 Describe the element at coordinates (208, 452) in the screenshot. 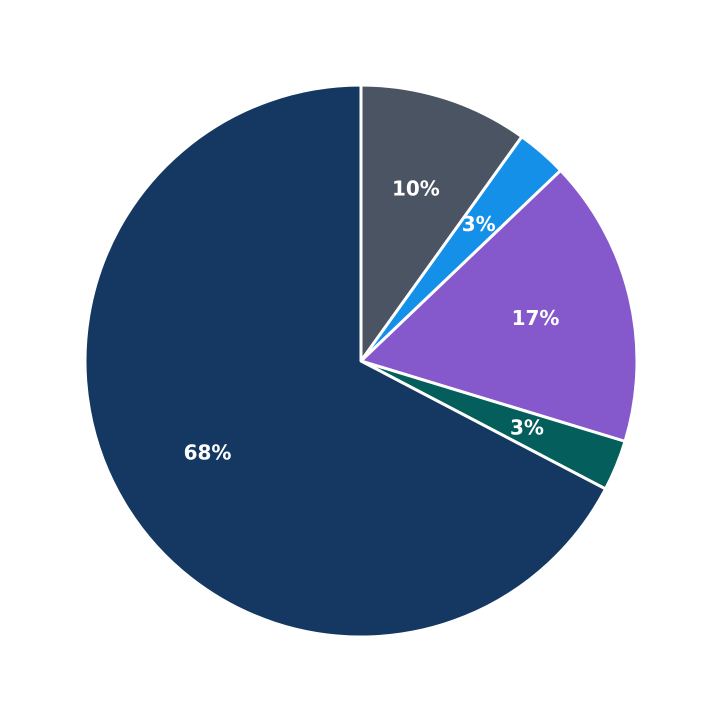

I see `slice-label: 68%` at that location.